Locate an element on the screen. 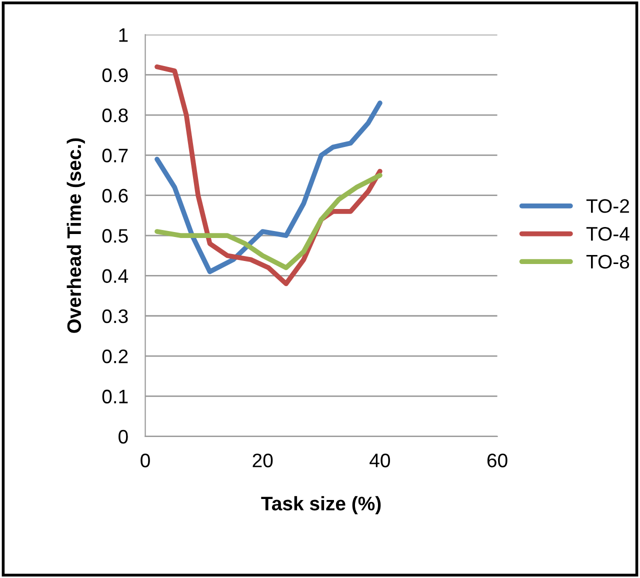 This screenshot has width=640, height=578. y-tick-label: 0.2 is located at coordinates (115, 357).